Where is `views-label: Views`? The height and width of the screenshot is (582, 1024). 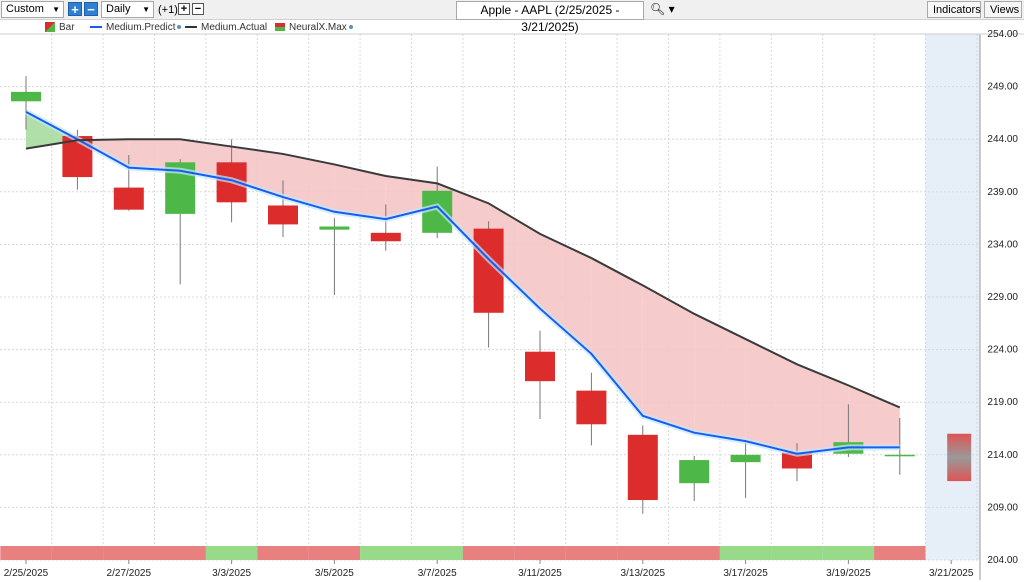 views-label: Views is located at coordinates (1005, 10).